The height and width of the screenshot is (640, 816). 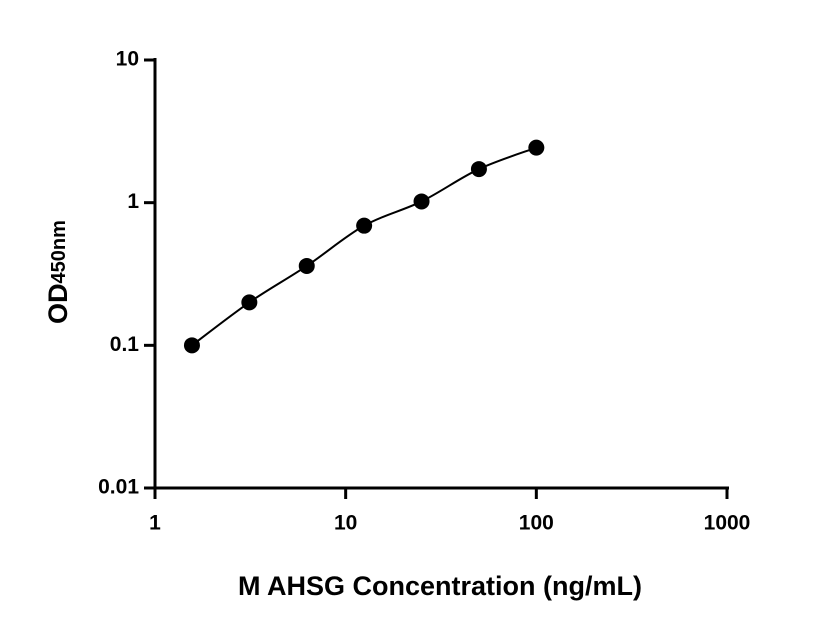 I want to click on x-tick-label: 1000, so click(x=727, y=523).